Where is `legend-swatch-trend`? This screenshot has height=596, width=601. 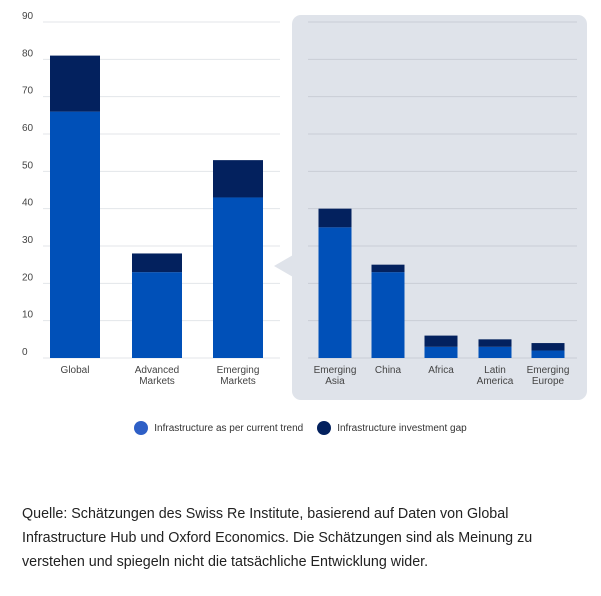 legend-swatch-trend is located at coordinates (141, 428).